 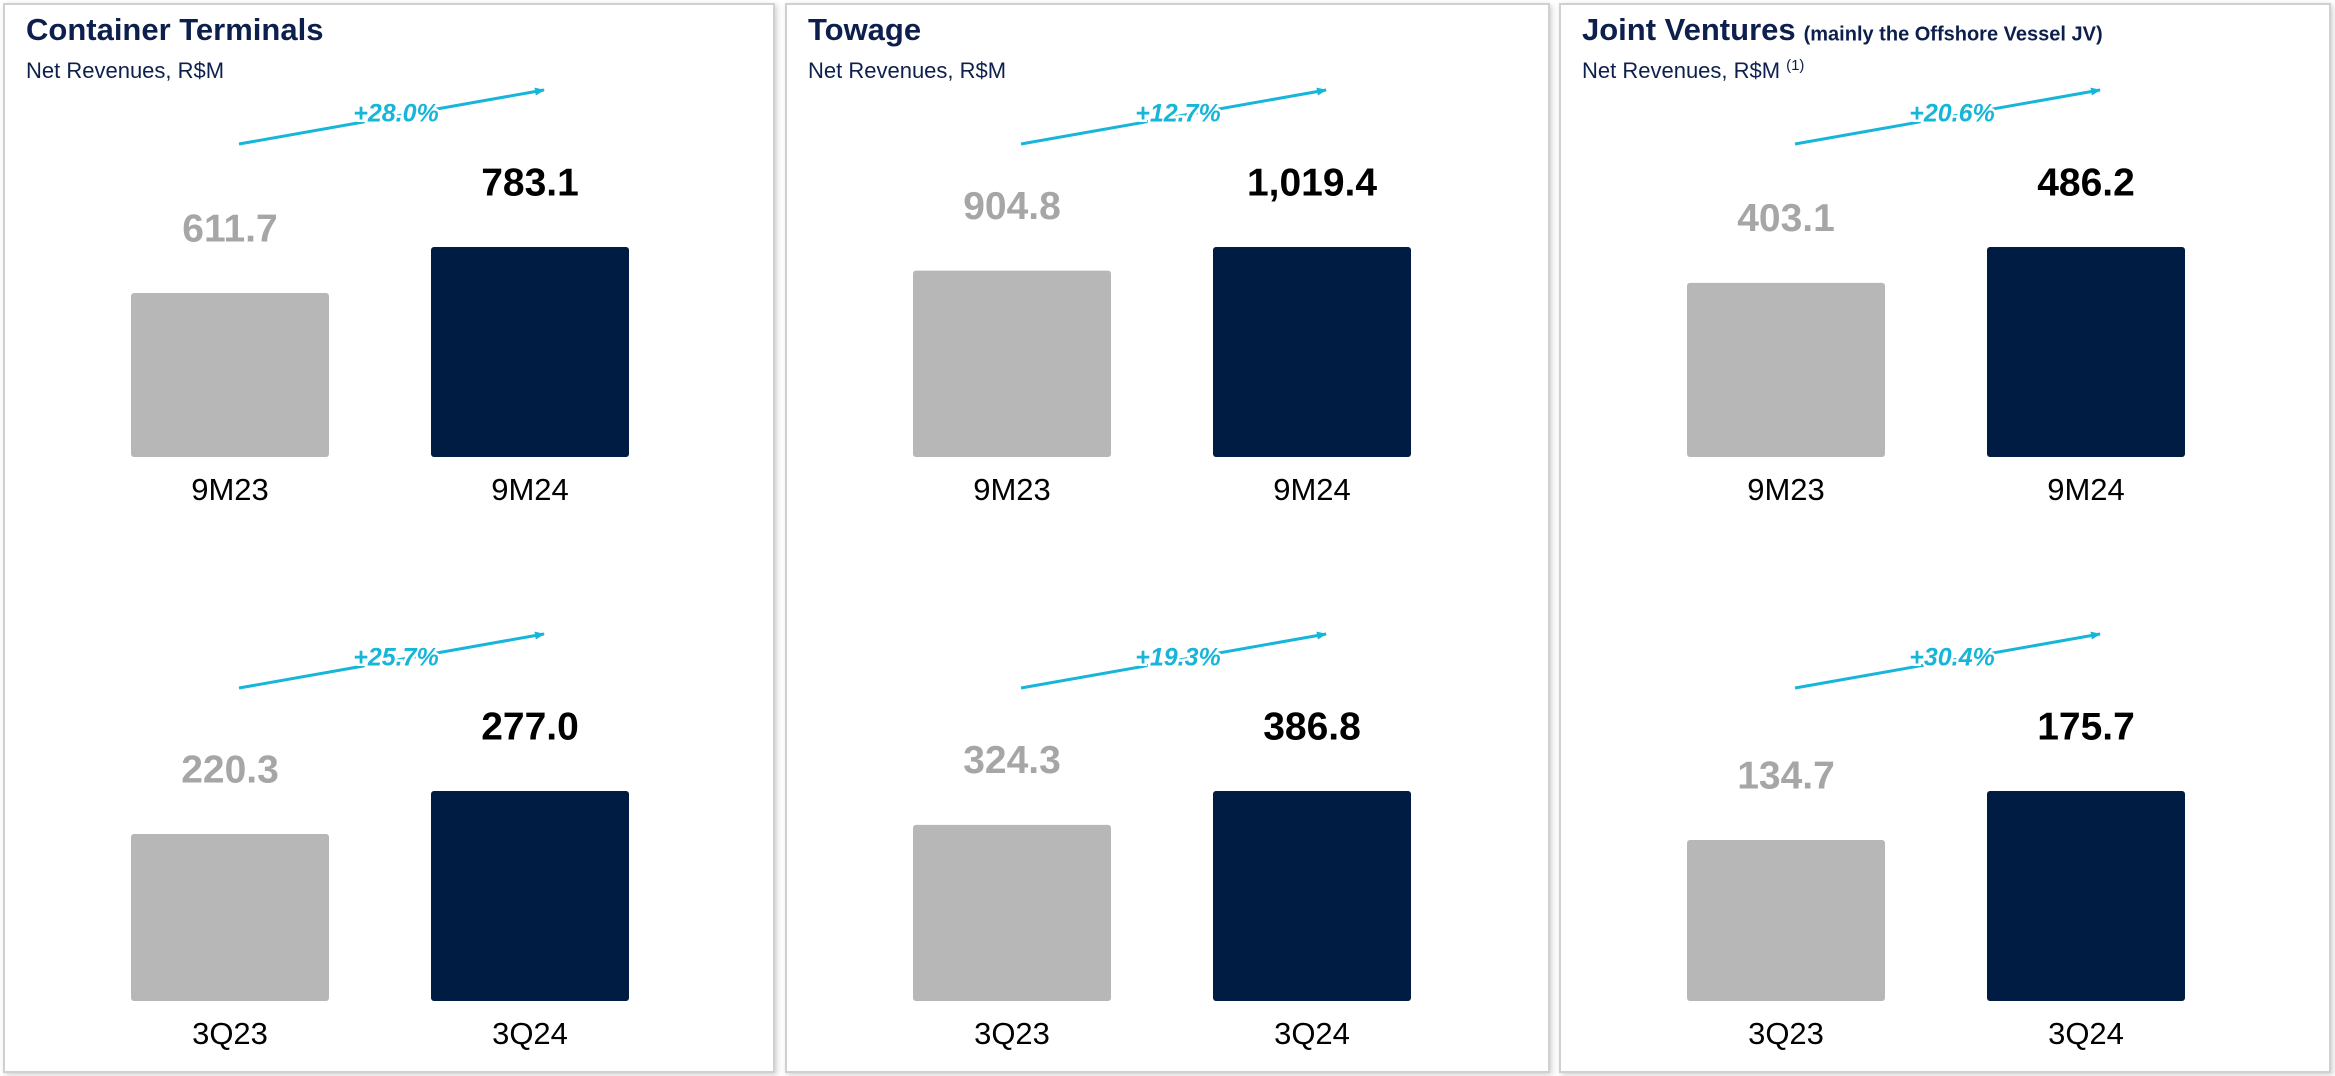 I want to click on panel-title-note: (mainly the Offshore Vessel JV), so click(x=1953, y=34).